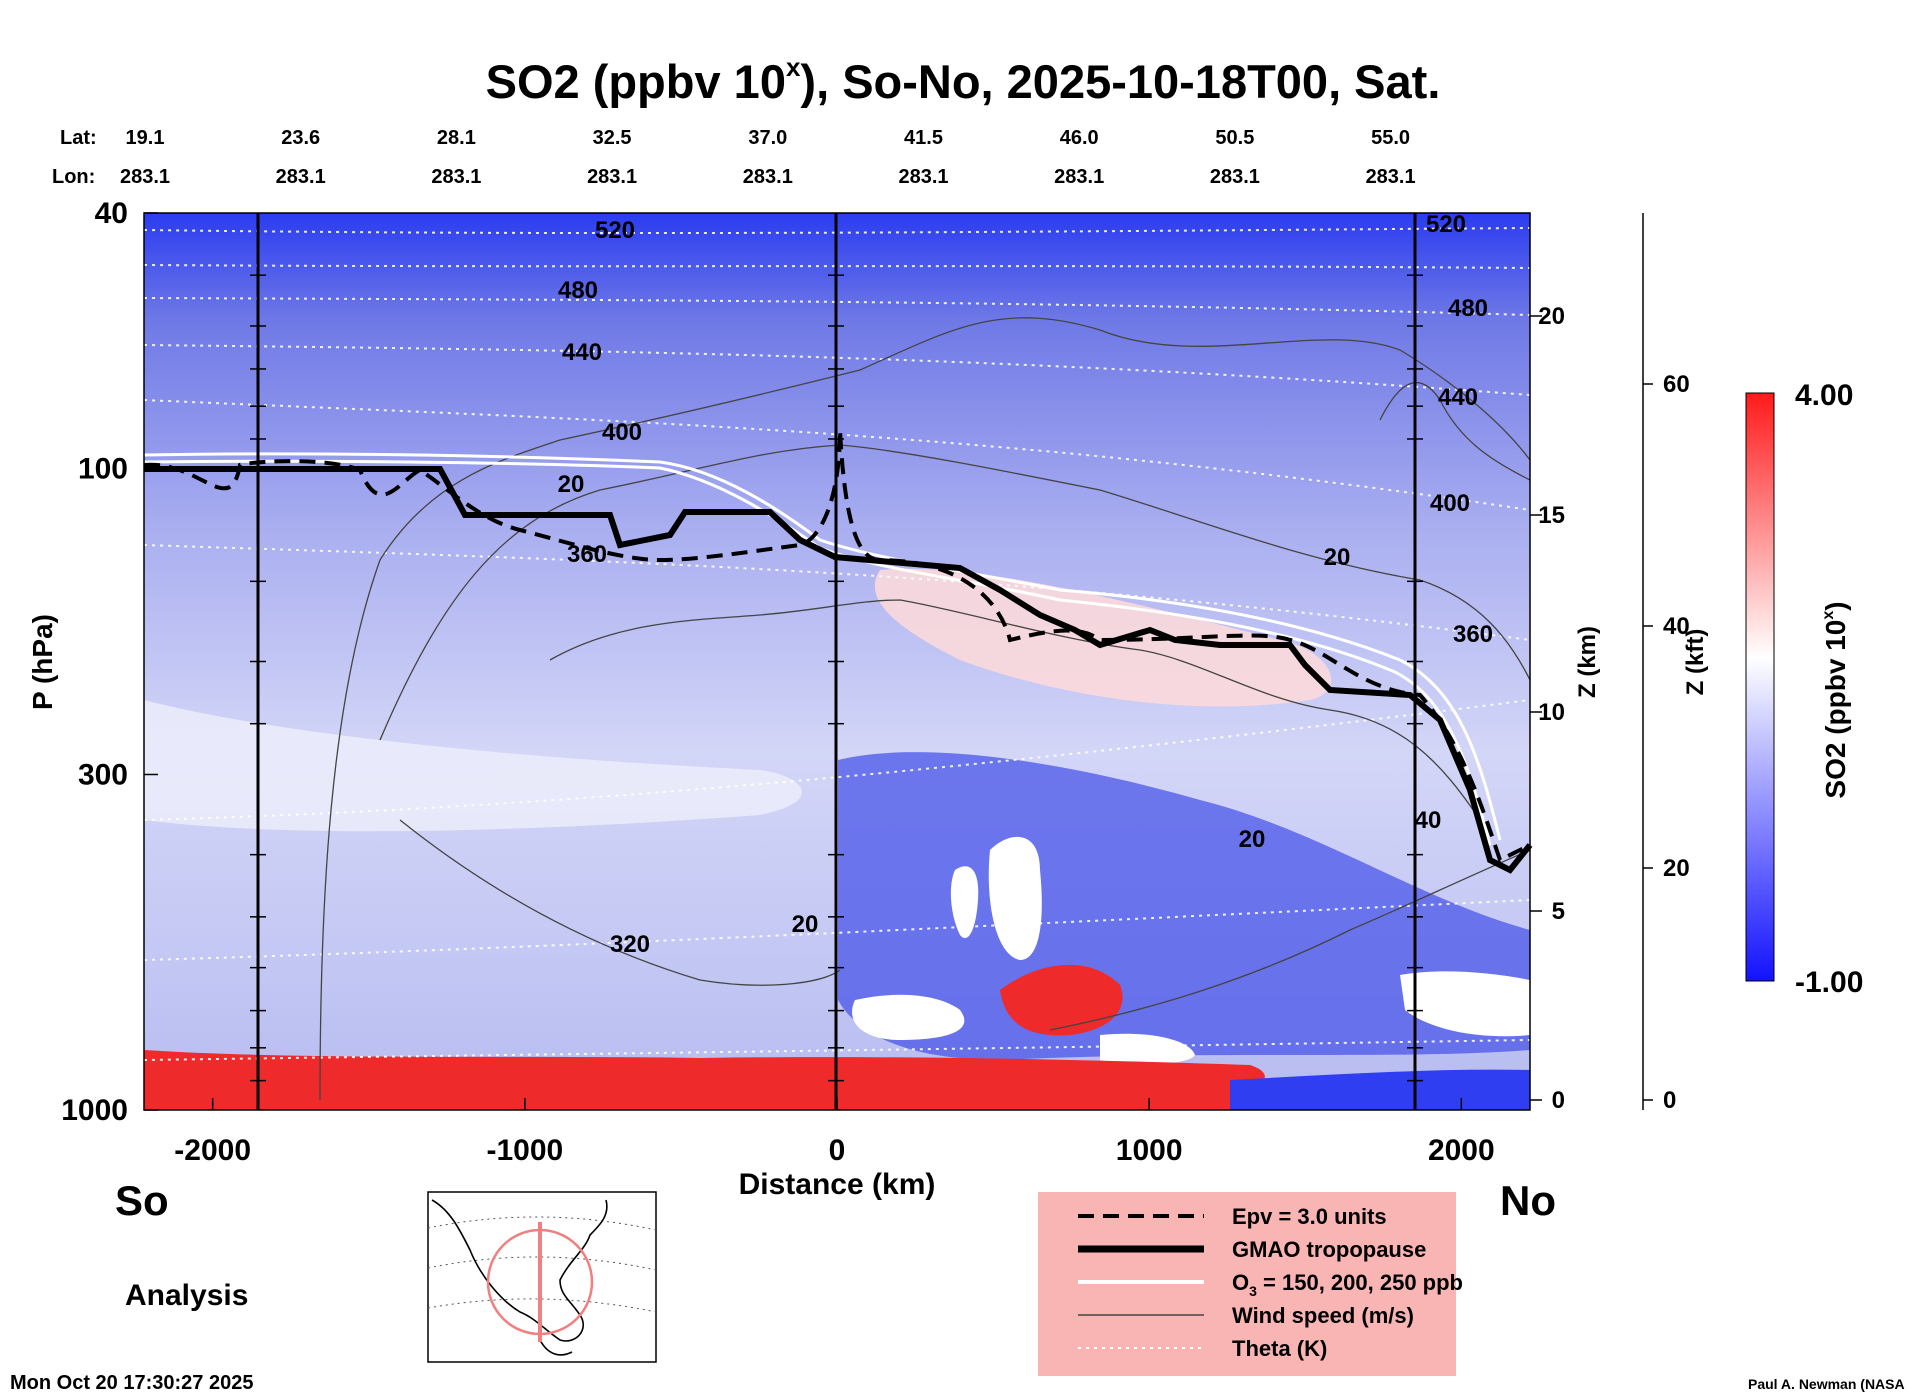  What do you see at coordinates (103, 774) in the screenshot?
I see `y-tick-label: 300` at bounding box center [103, 774].